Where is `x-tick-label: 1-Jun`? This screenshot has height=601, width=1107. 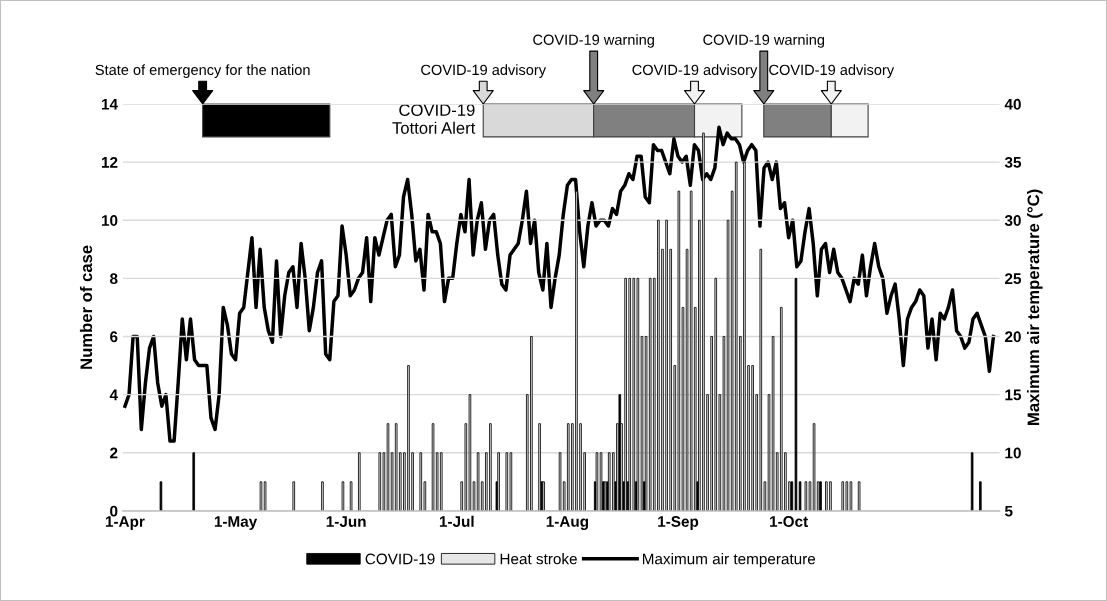 x-tick-label: 1-Jun is located at coordinates (346, 521).